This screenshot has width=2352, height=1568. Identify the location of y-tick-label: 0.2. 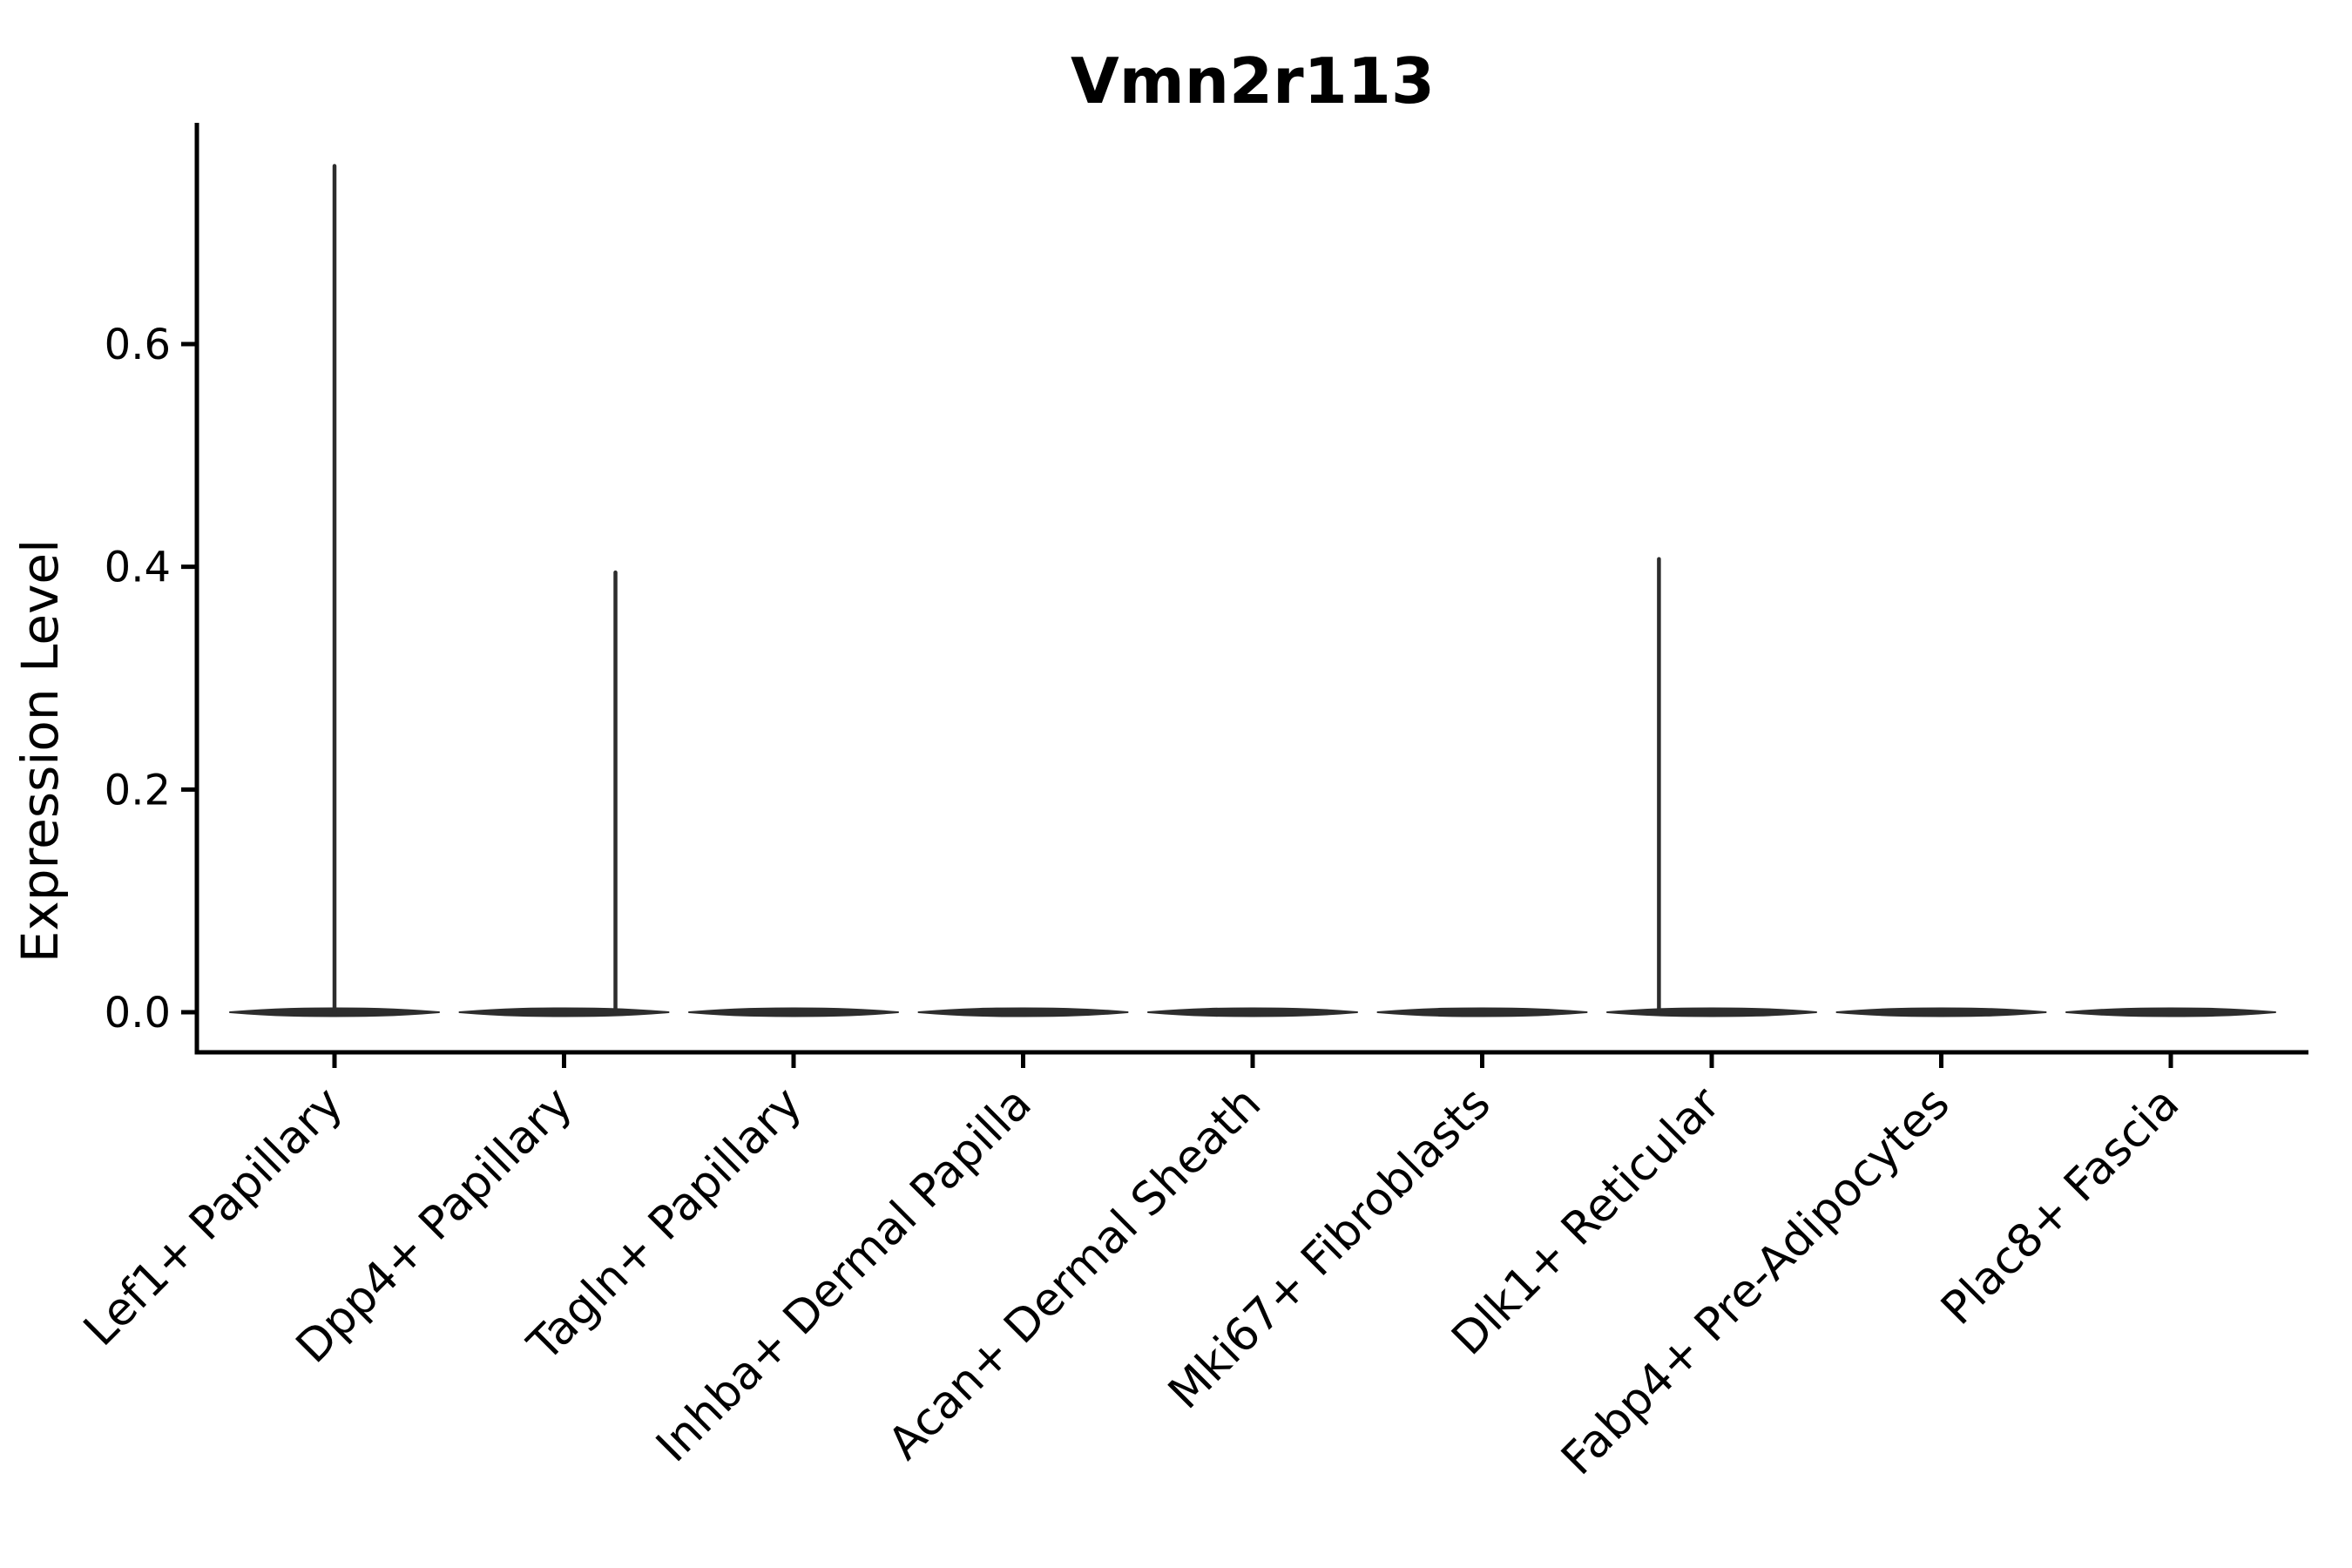
(138, 790).